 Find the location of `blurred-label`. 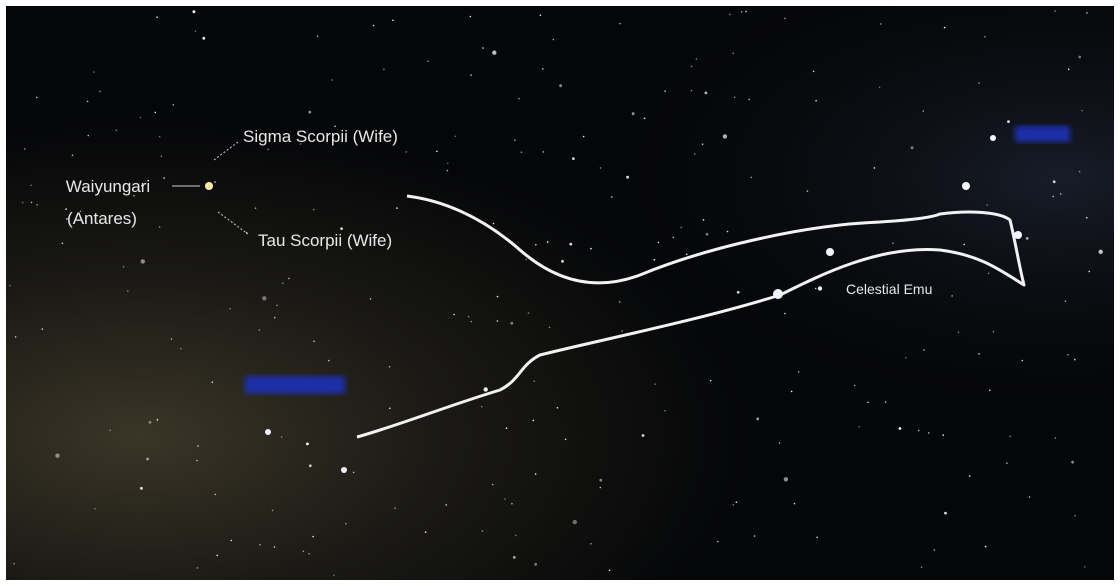

blurred-label is located at coordinates (295, 385).